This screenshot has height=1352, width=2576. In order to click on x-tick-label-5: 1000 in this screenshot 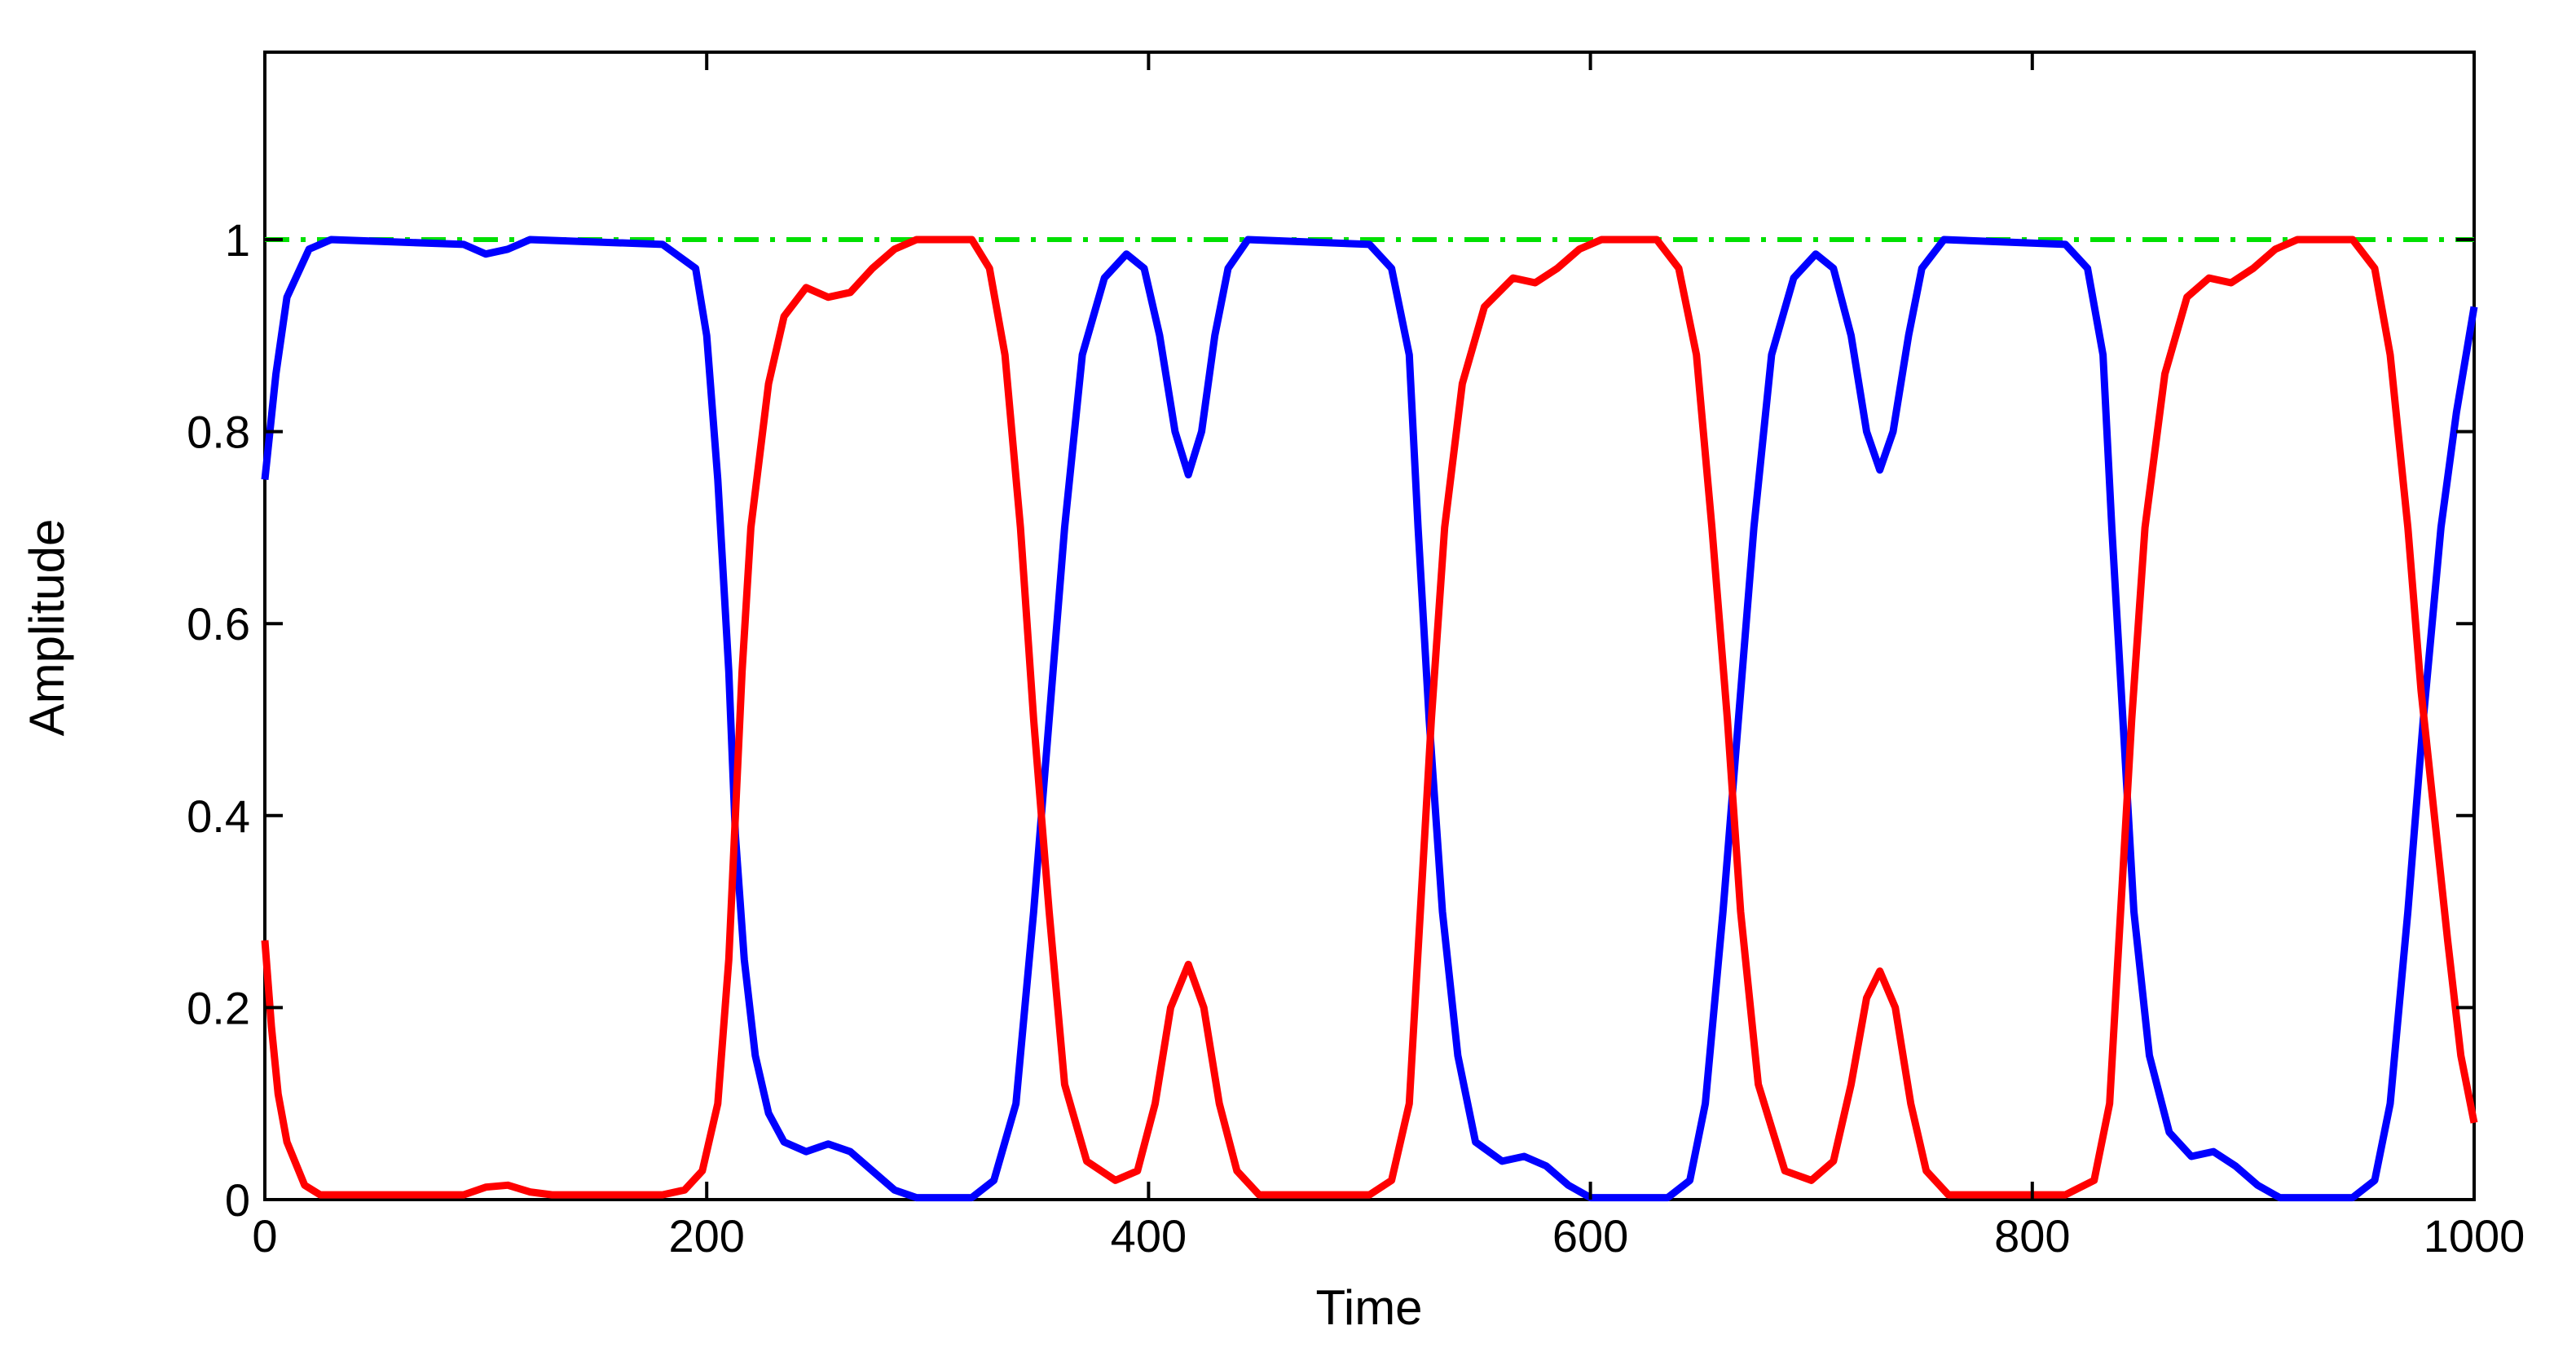, I will do `click(2474, 1236)`.